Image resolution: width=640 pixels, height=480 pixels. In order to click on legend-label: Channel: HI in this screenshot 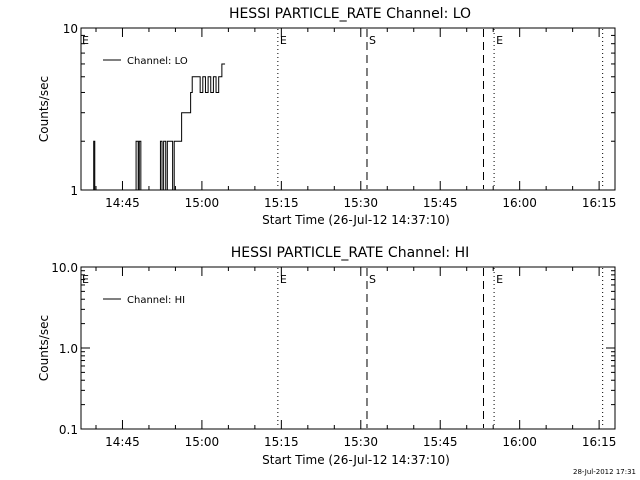, I will do `click(156, 300)`.